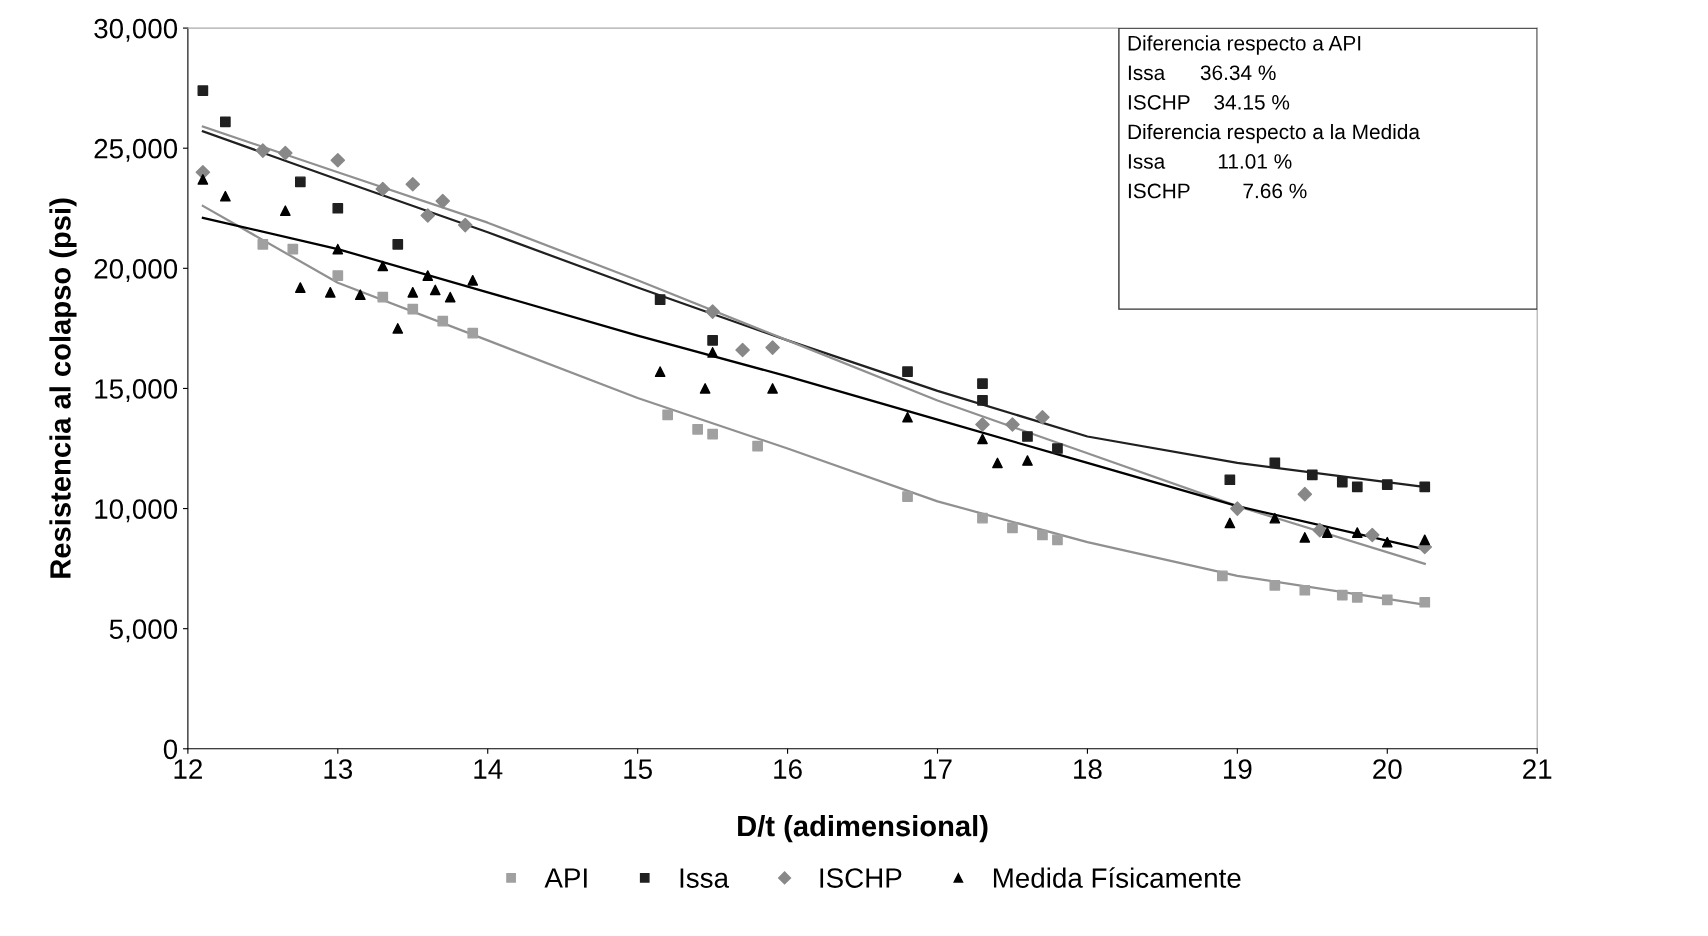  Describe the element at coordinates (1088, 769) in the screenshot. I see `x-tick-label: 18` at that location.